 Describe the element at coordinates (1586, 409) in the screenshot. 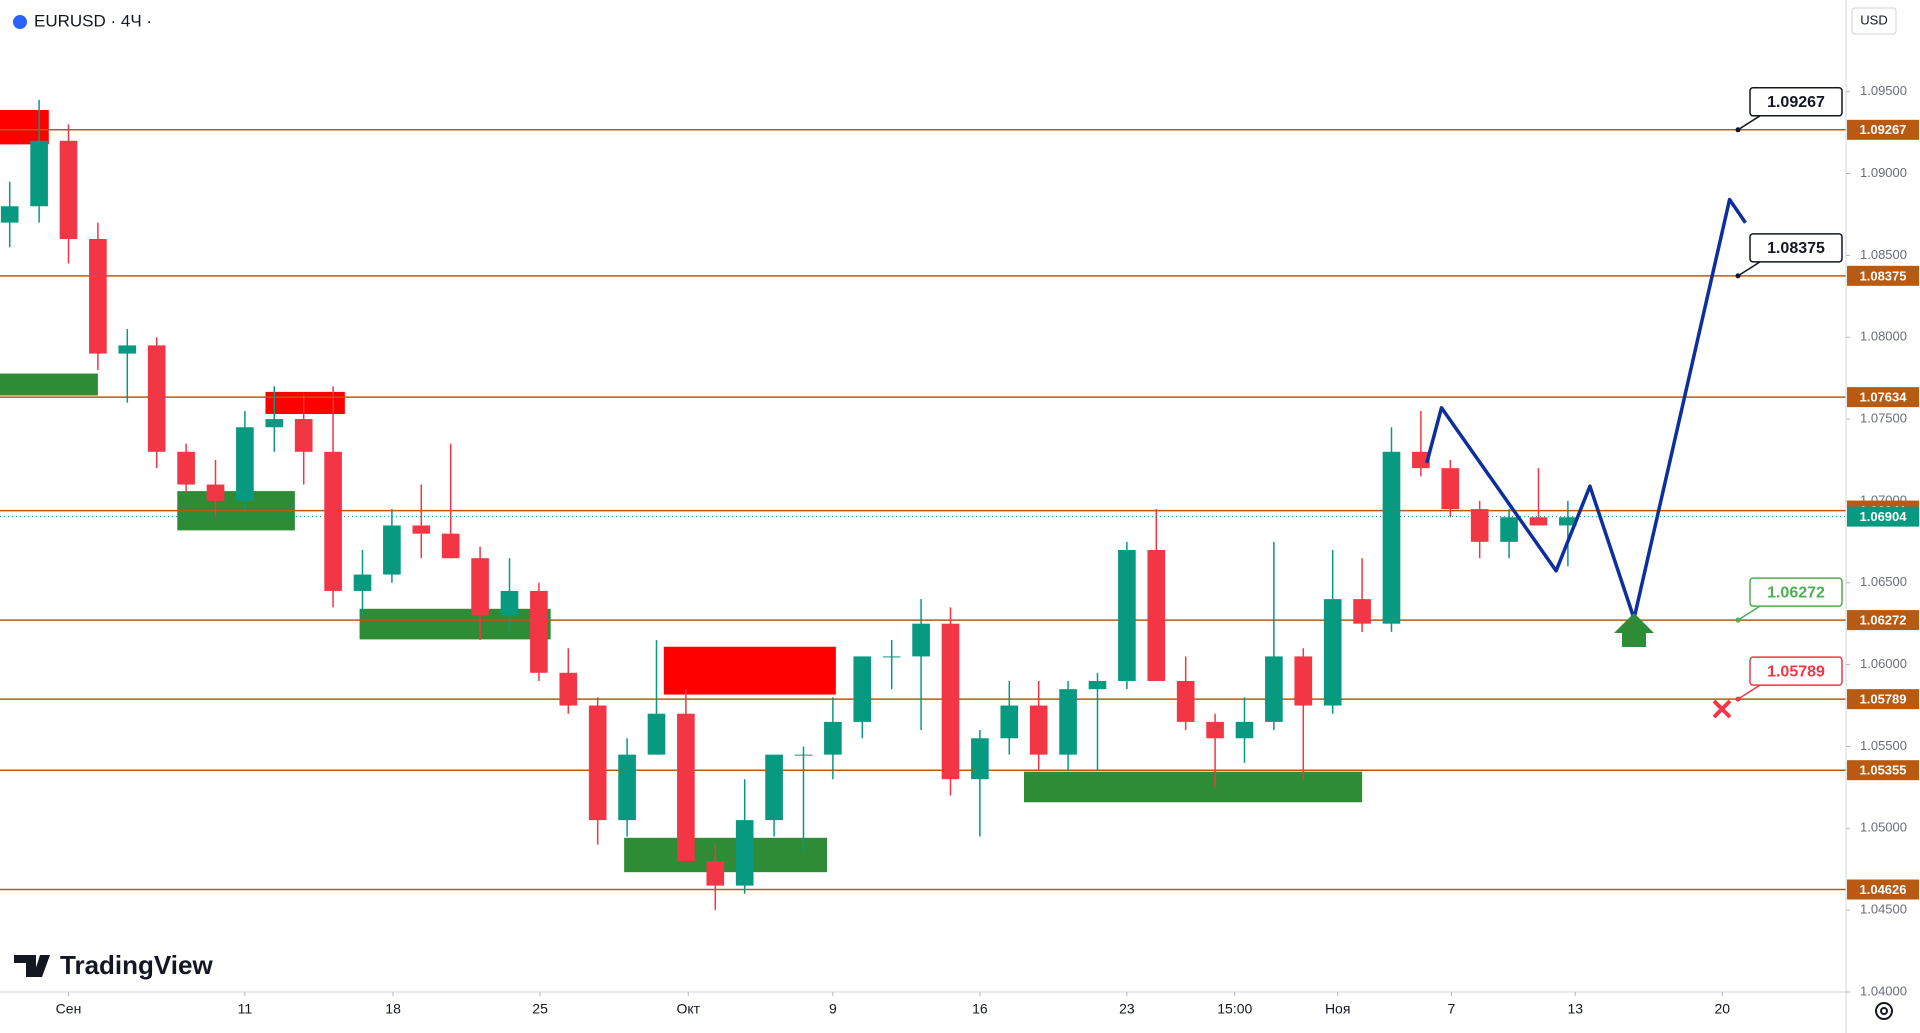

I see `projection-path` at that location.